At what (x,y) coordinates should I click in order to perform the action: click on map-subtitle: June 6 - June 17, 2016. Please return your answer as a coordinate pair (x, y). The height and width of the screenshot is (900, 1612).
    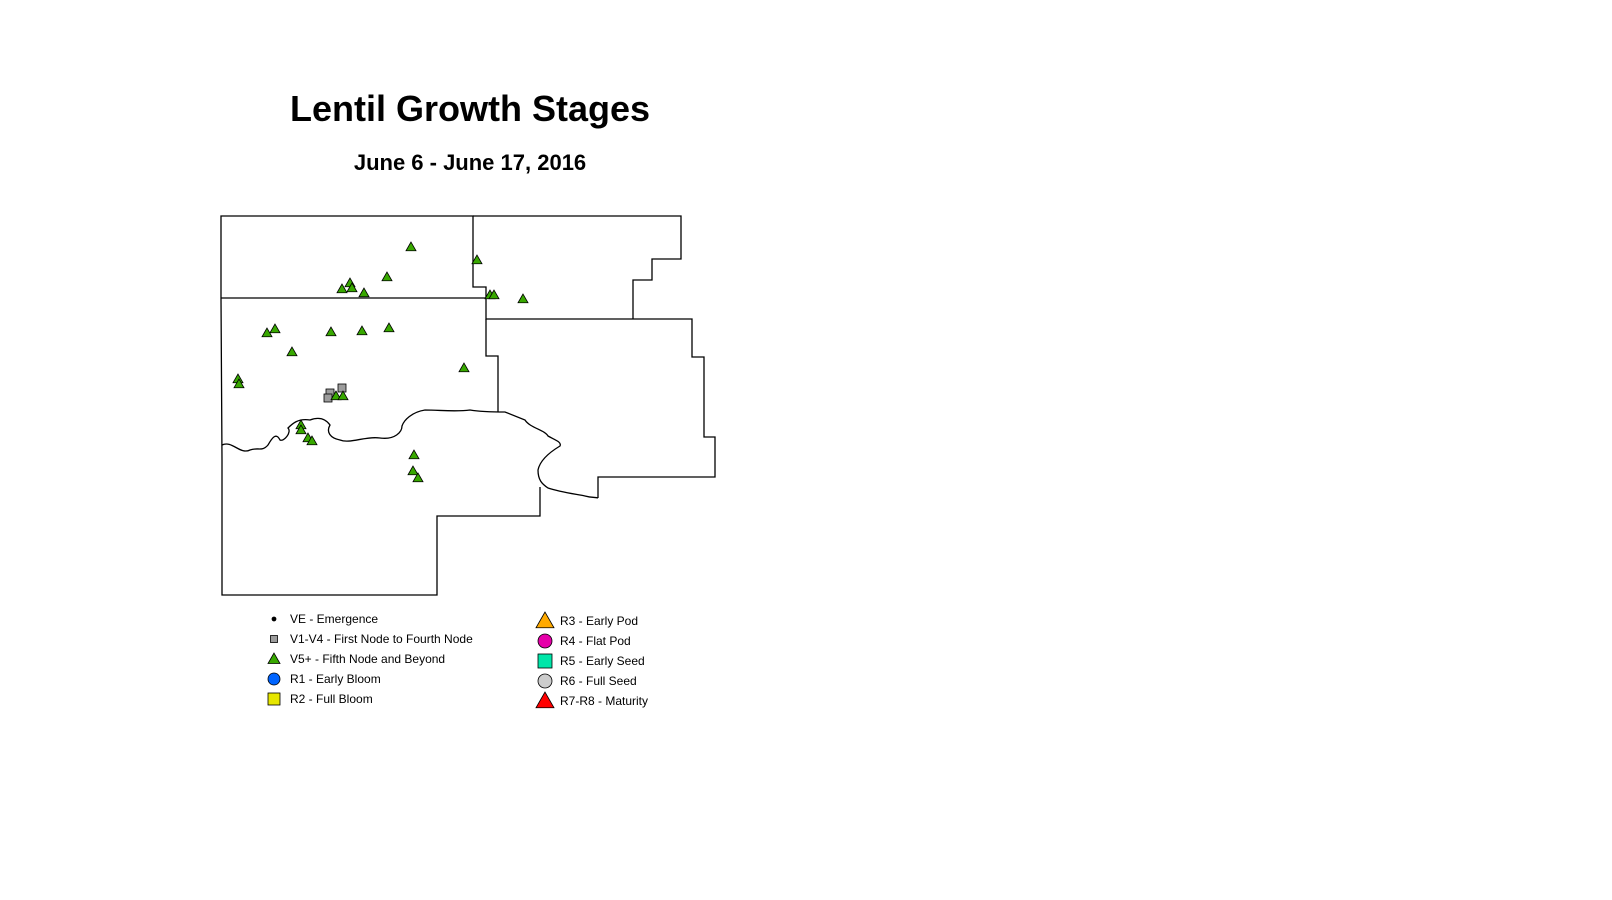
    Looking at the image, I should click on (470, 162).